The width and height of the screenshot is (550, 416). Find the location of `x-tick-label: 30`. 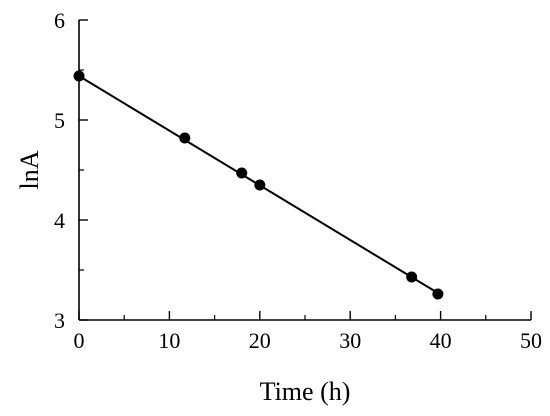

x-tick-label: 30 is located at coordinates (350, 340).